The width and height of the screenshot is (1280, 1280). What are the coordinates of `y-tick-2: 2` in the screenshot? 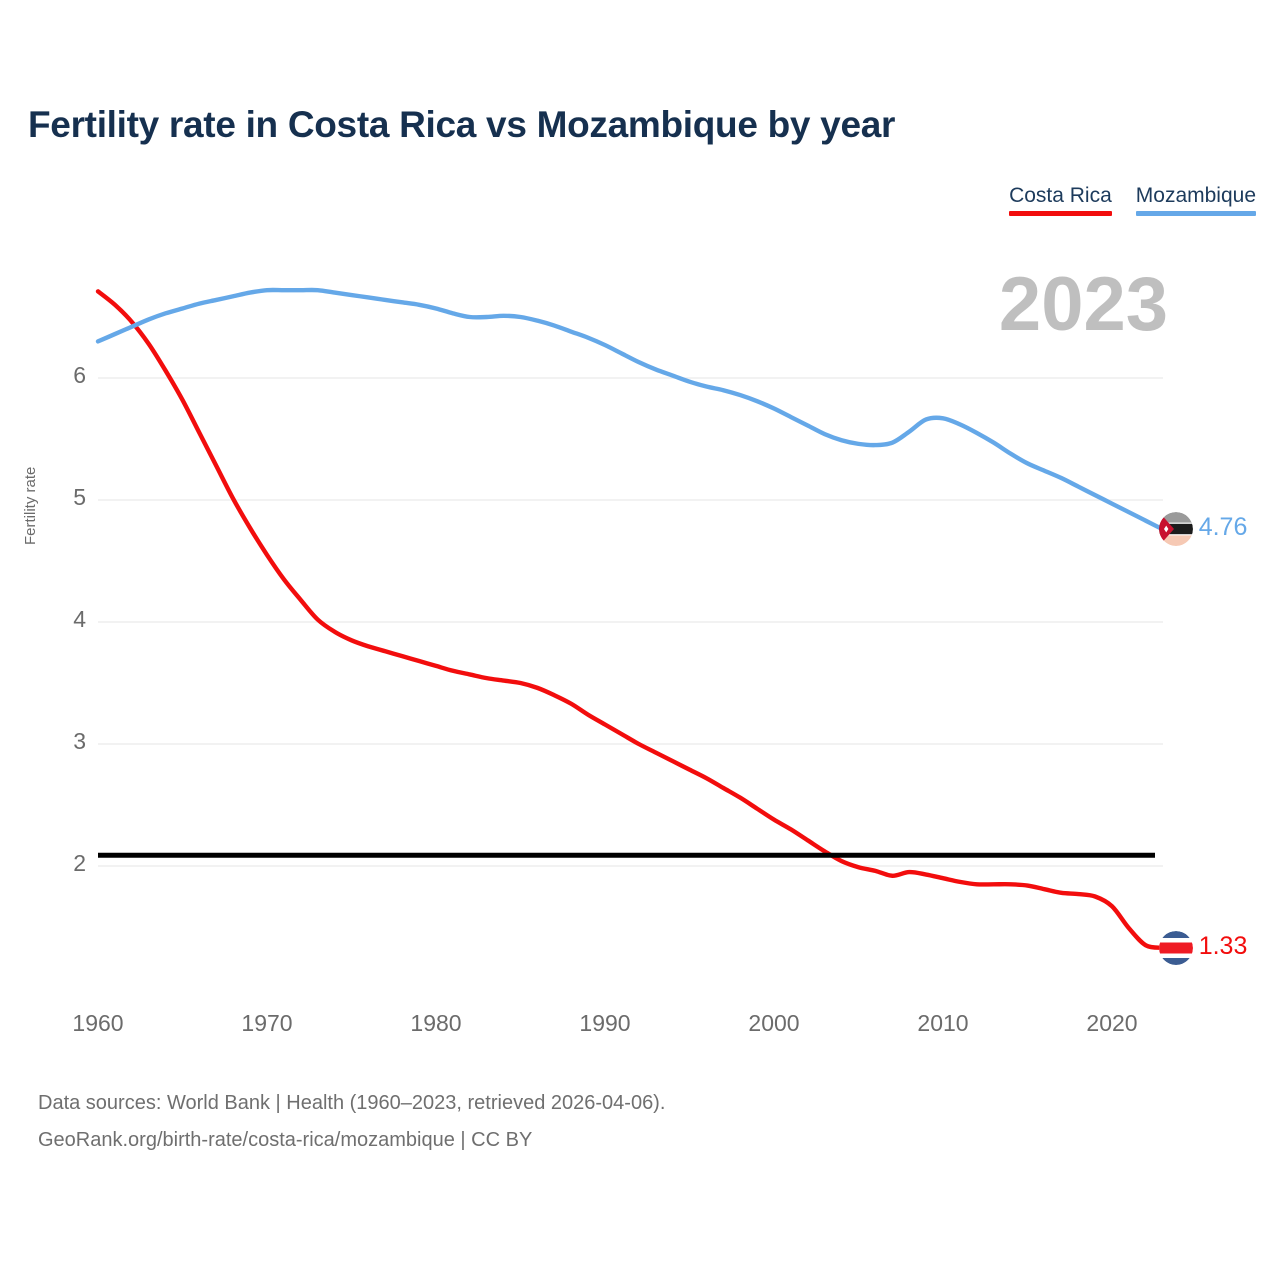 It's located at (79, 863).